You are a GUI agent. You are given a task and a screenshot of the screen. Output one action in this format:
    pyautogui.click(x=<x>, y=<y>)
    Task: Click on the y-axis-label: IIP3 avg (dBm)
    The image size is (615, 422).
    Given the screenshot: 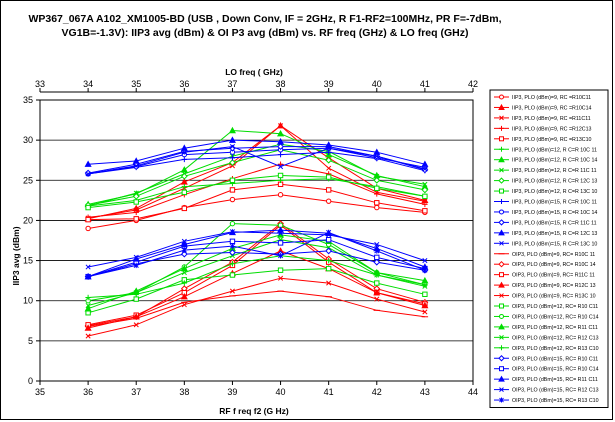 What is the action you would take?
    pyautogui.click(x=16, y=255)
    